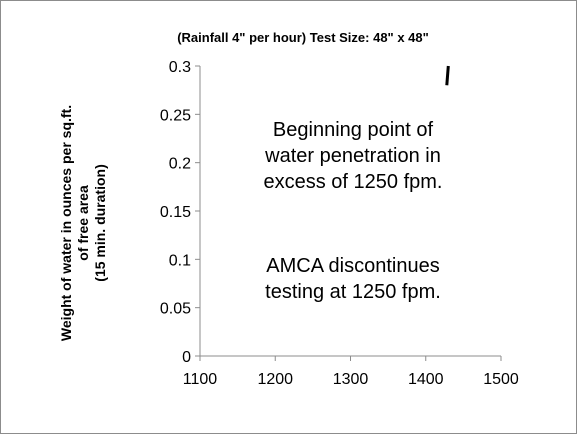 Image resolution: width=578 pixels, height=435 pixels. What do you see at coordinates (186, 357) in the screenshot?
I see `y-tick-label: 0` at bounding box center [186, 357].